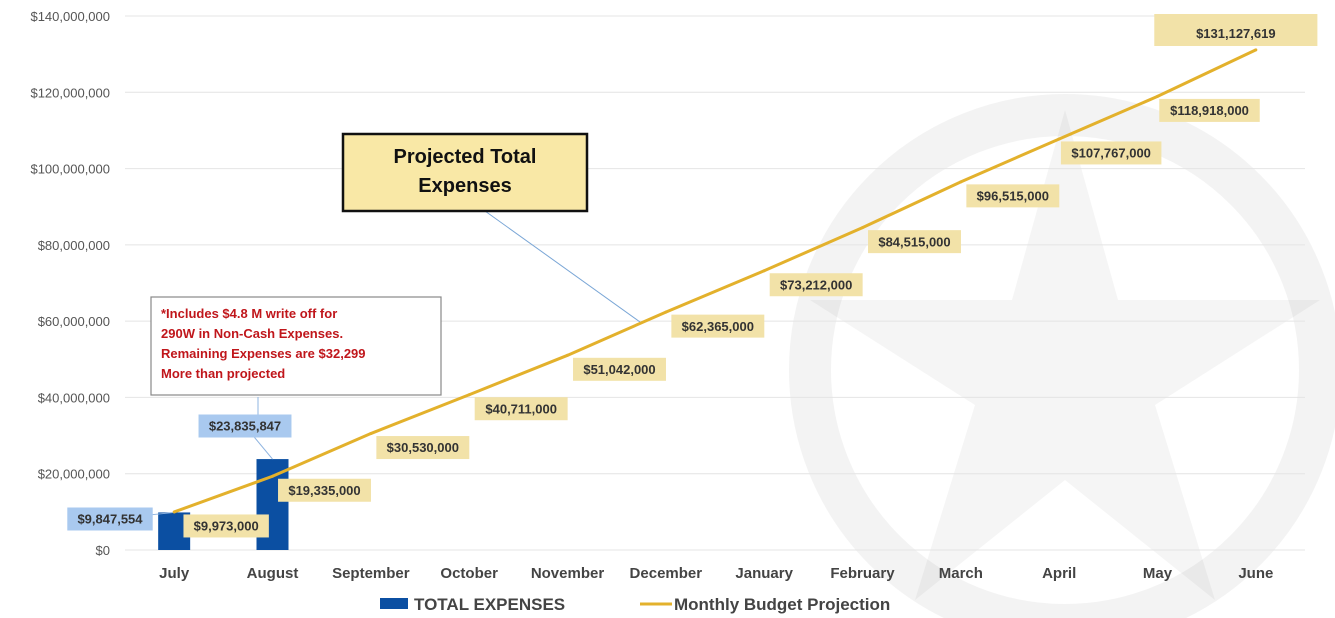  What do you see at coordinates (635, 604) in the screenshot?
I see `legend: TOTAL EXPENSES Monthly Budget Projection` at bounding box center [635, 604].